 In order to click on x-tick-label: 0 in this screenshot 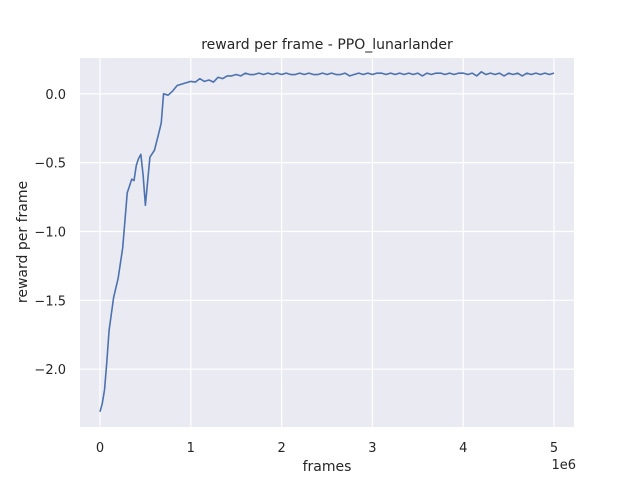, I will do `click(100, 448)`.